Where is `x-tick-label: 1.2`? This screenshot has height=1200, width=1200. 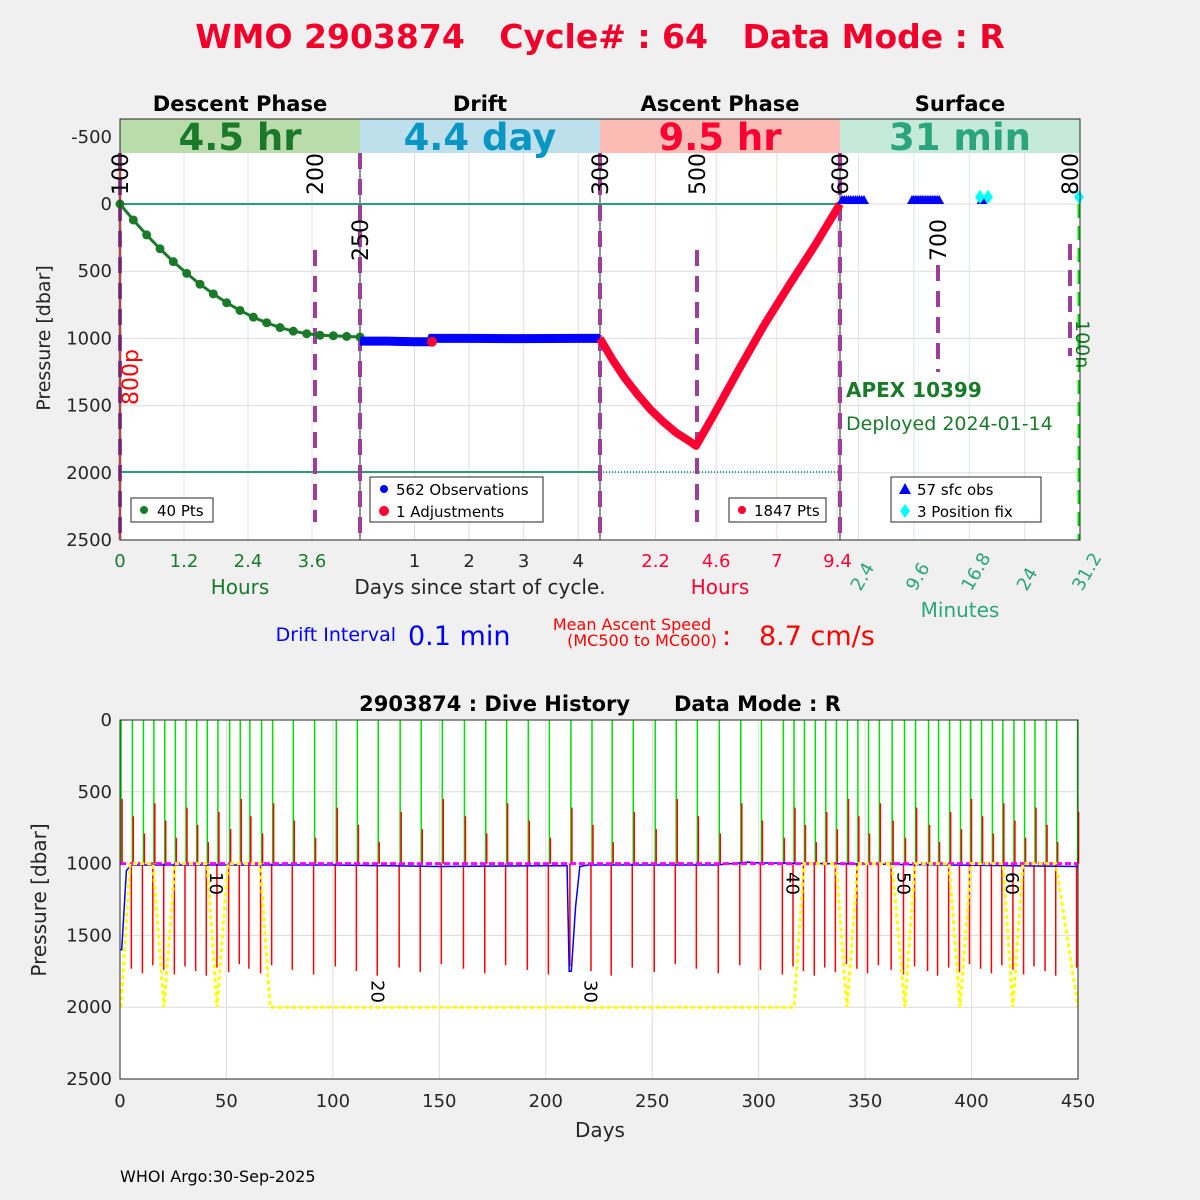 x-tick-label: 1.2 is located at coordinates (184, 561).